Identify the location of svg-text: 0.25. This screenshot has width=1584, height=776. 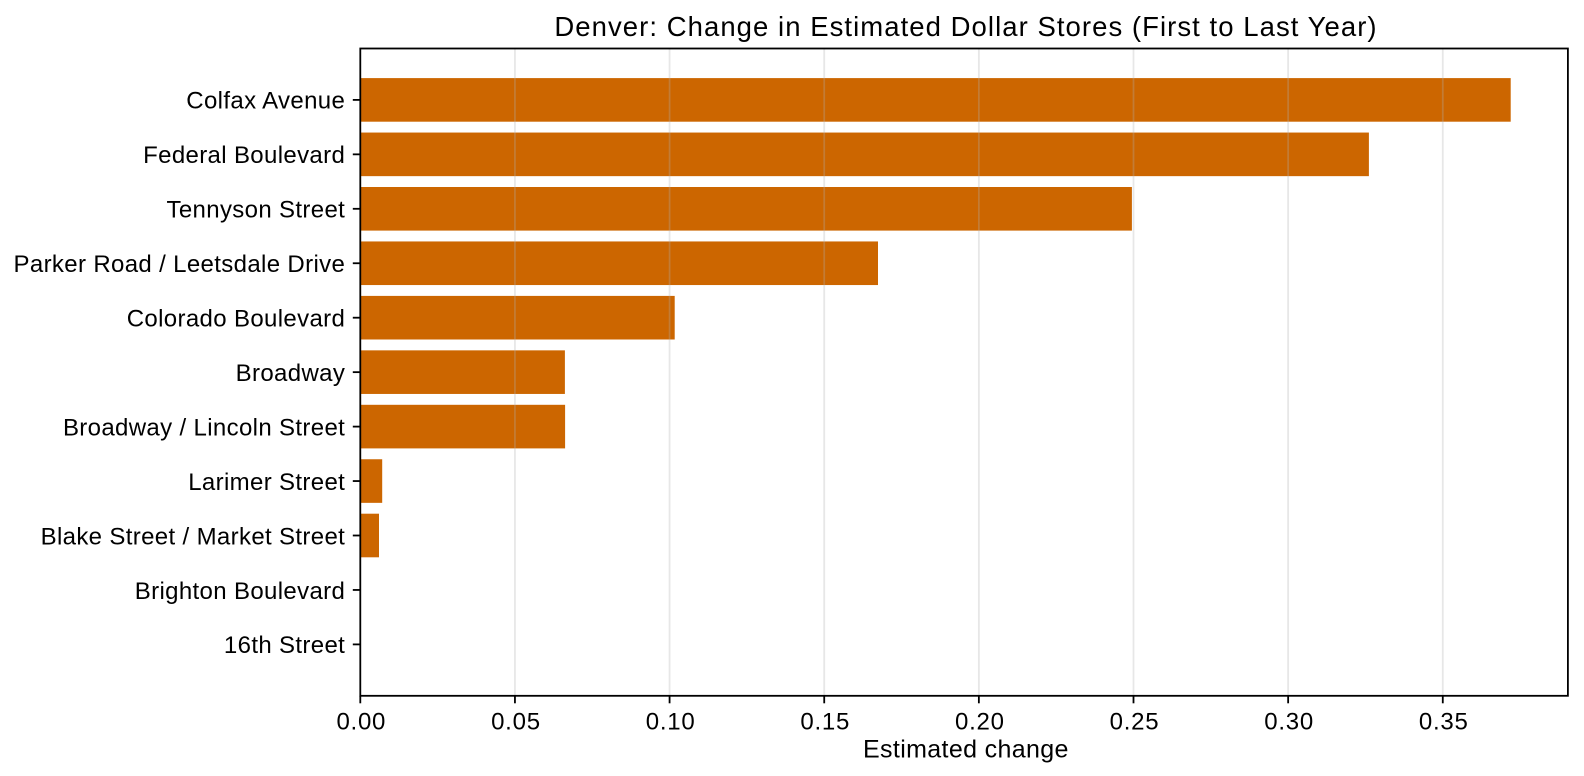
(1135, 721).